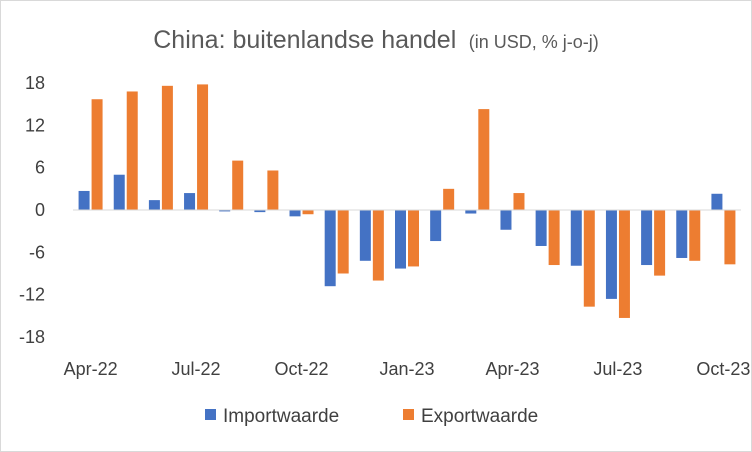 This screenshot has height=452, width=752. What do you see at coordinates (32, 295) in the screenshot?
I see `y-tick-label: -12` at bounding box center [32, 295].